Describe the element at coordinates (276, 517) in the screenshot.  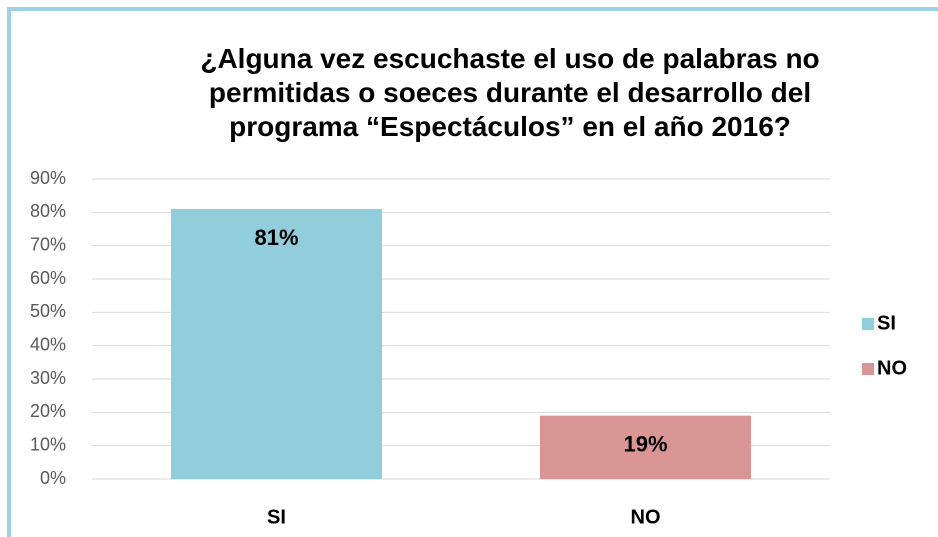
I see `x-tick-label: SI` at that location.